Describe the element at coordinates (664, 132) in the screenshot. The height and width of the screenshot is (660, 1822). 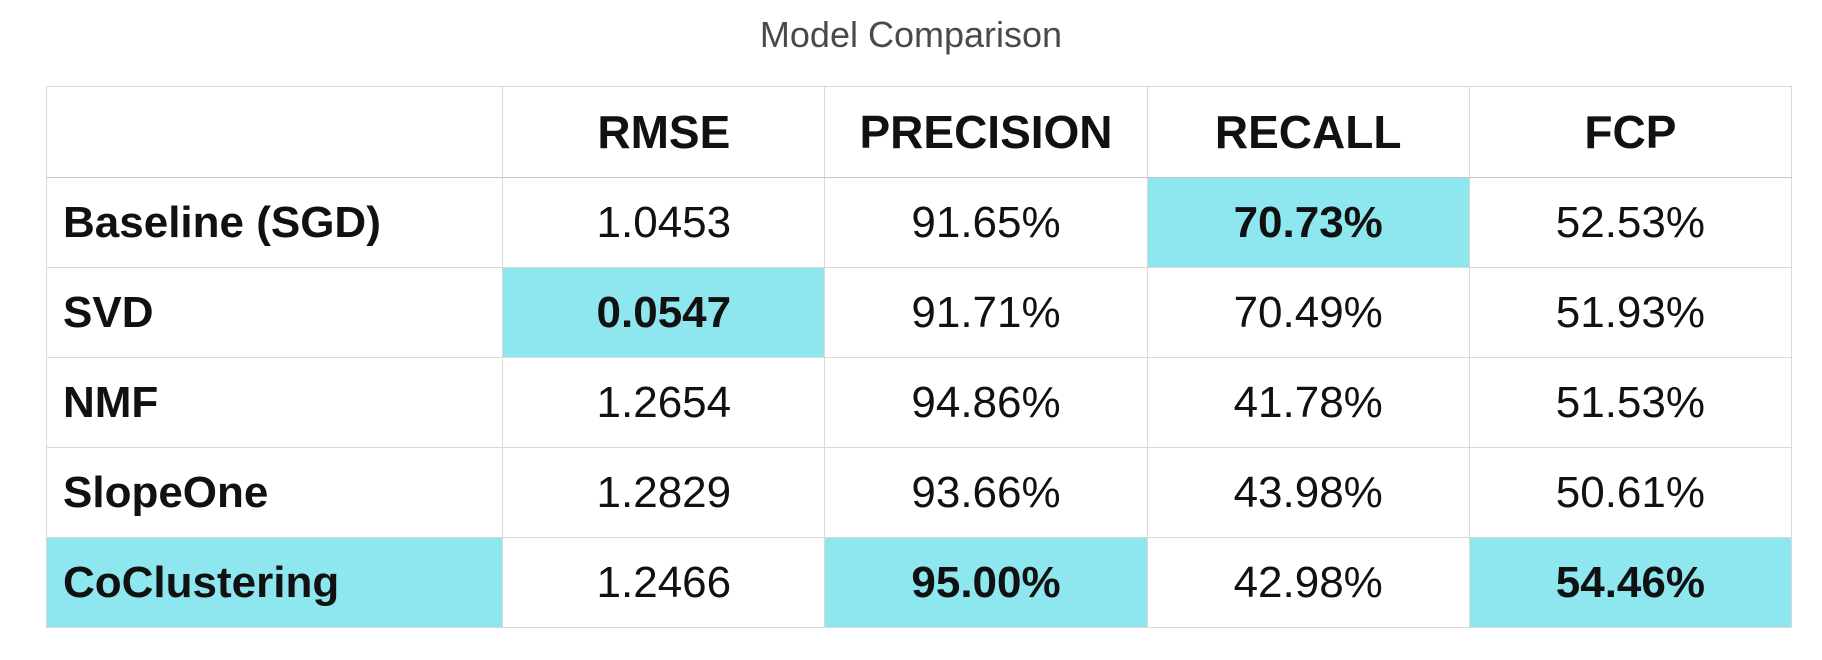
I see `header-cell-rmse: RMSE` at that location.